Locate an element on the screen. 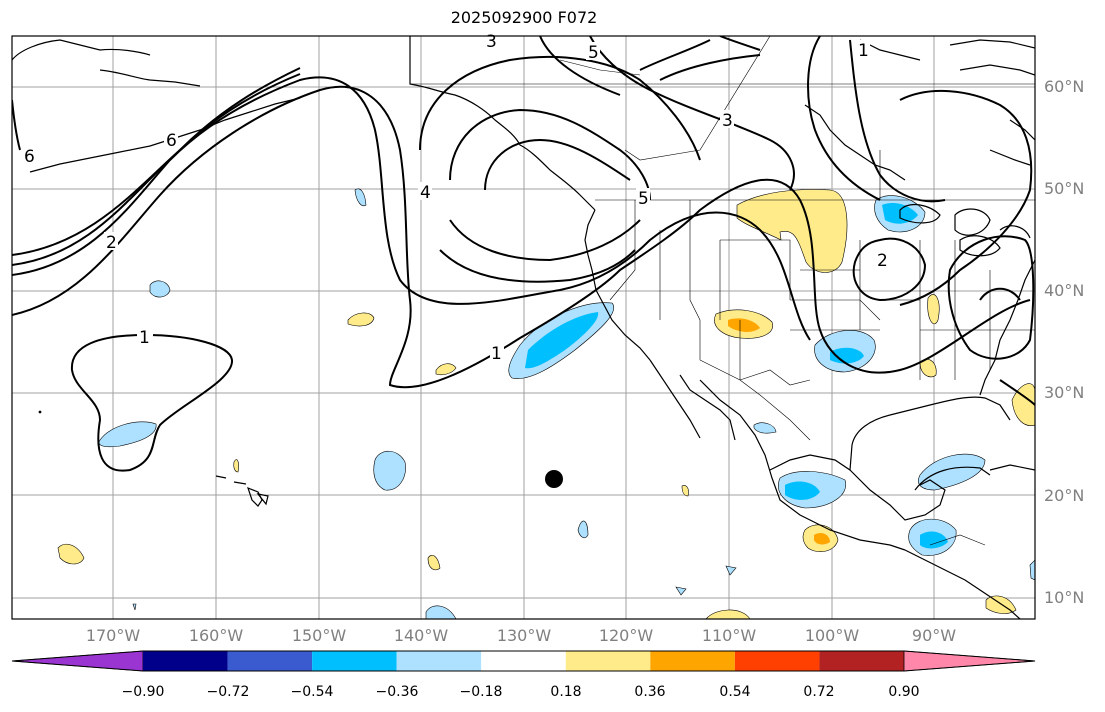 The height and width of the screenshot is (712, 1105). lon-label-110w: 110°W is located at coordinates (729, 635).